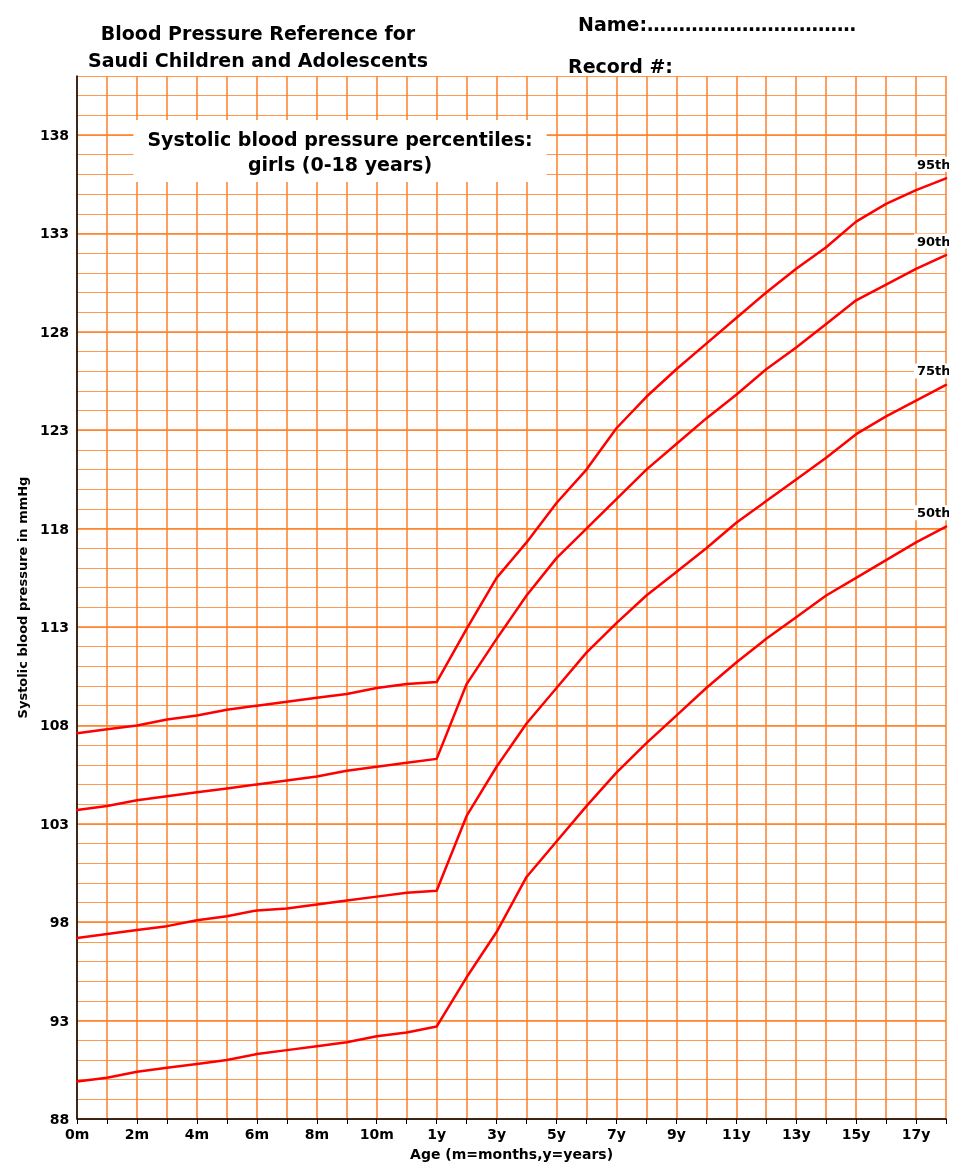 The image size is (957, 1174). Describe the element at coordinates (437, 1134) in the screenshot. I see `x-tick-label: 1y` at that location.